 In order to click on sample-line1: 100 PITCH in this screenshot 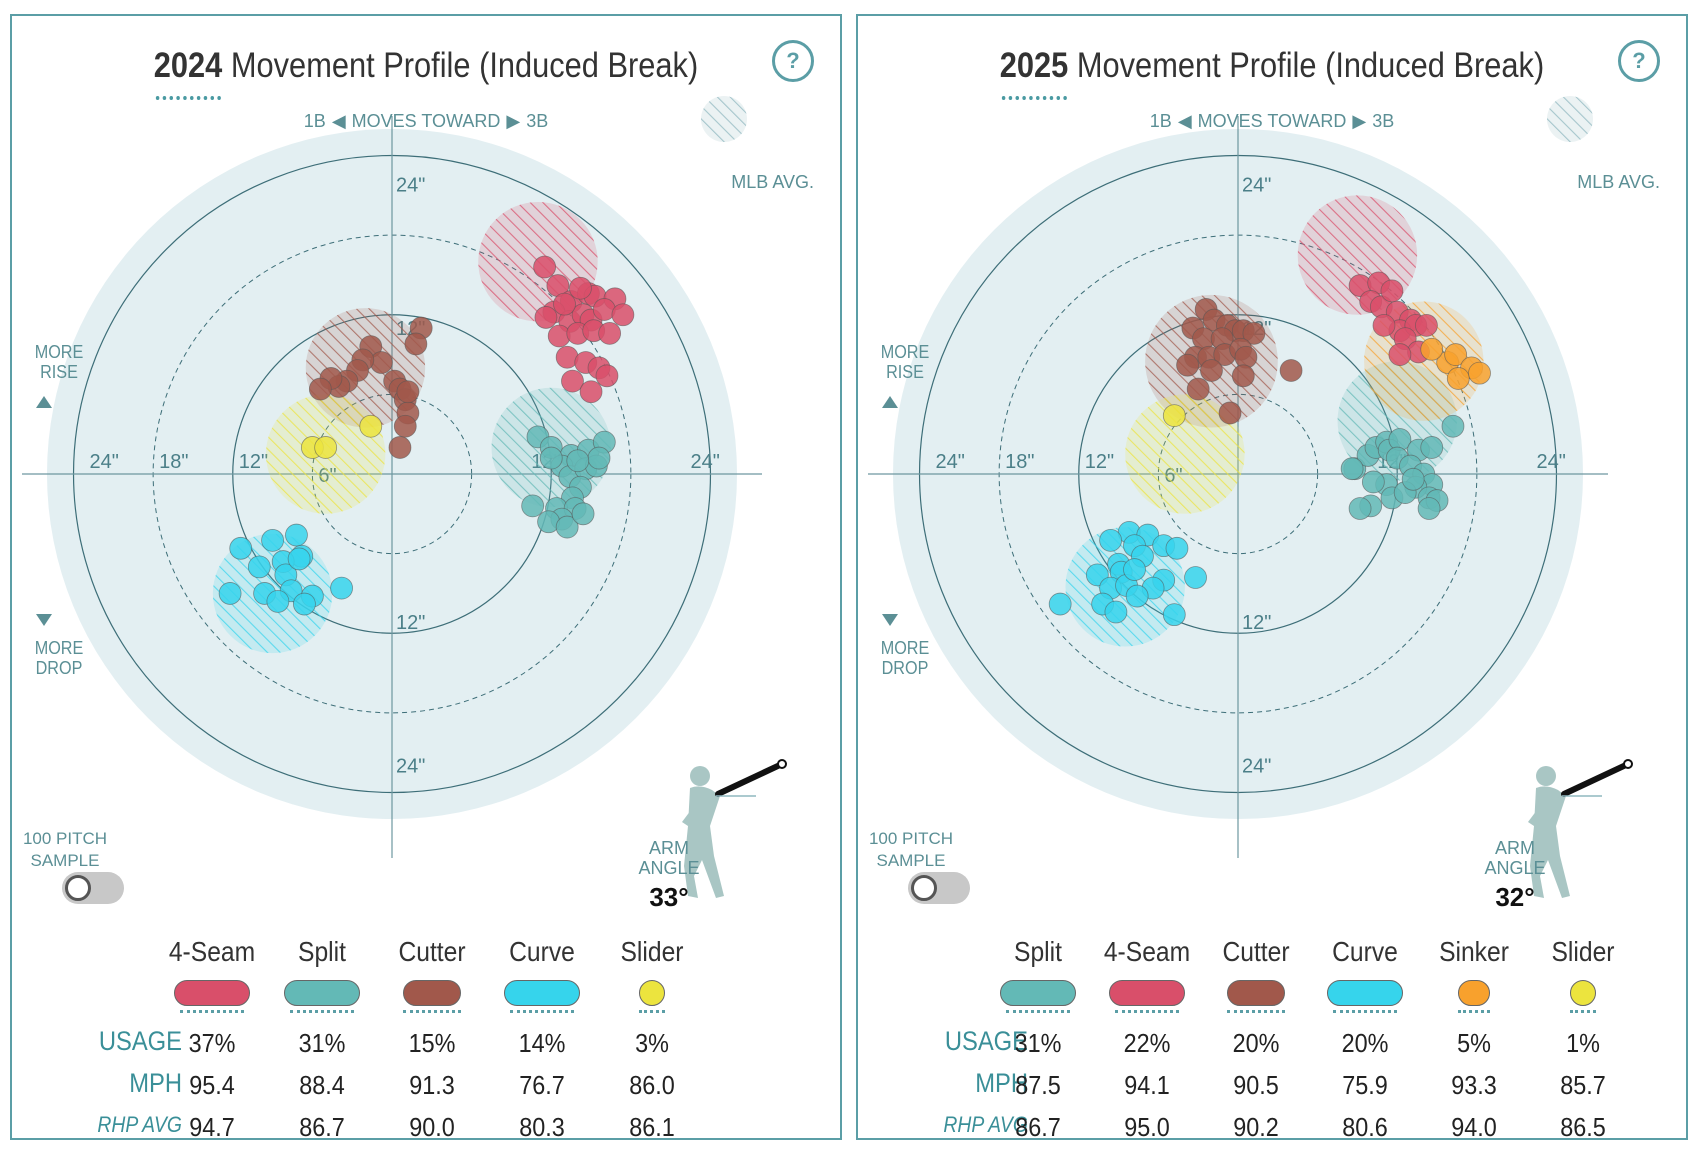, I will do `click(65, 838)`.